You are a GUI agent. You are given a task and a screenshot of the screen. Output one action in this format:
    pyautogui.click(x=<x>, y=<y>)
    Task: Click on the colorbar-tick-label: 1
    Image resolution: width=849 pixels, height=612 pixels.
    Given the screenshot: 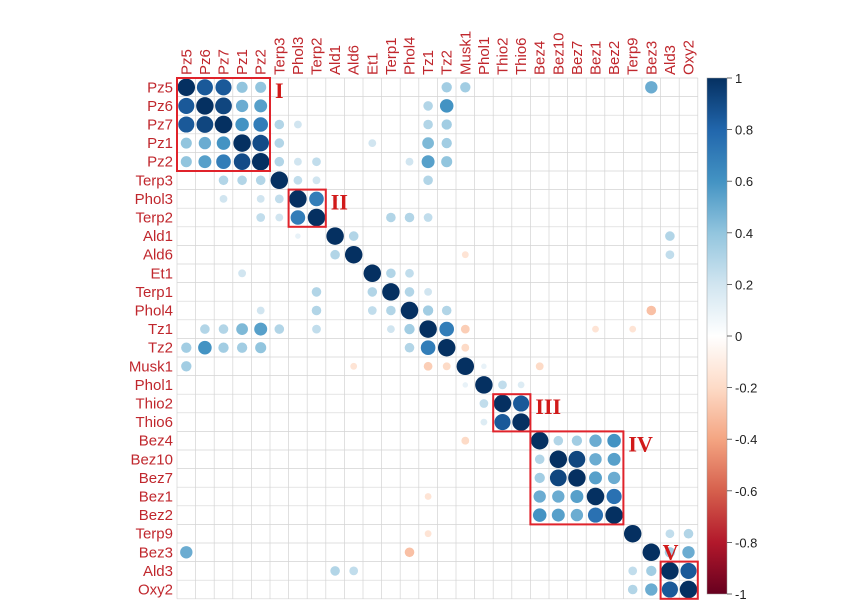 What is the action you would take?
    pyautogui.click(x=738, y=78)
    